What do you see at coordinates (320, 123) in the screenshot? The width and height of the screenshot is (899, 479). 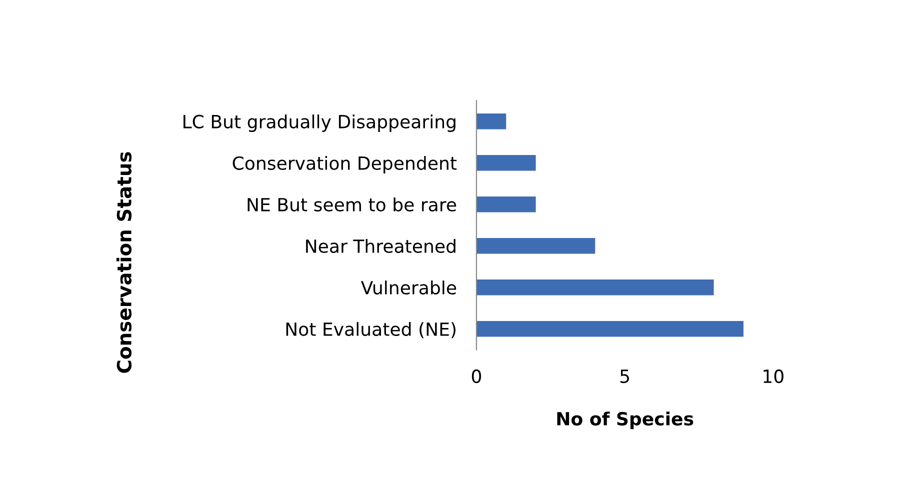 I see `y-tick-label: LC But gradually Disappearing` at bounding box center [320, 123].